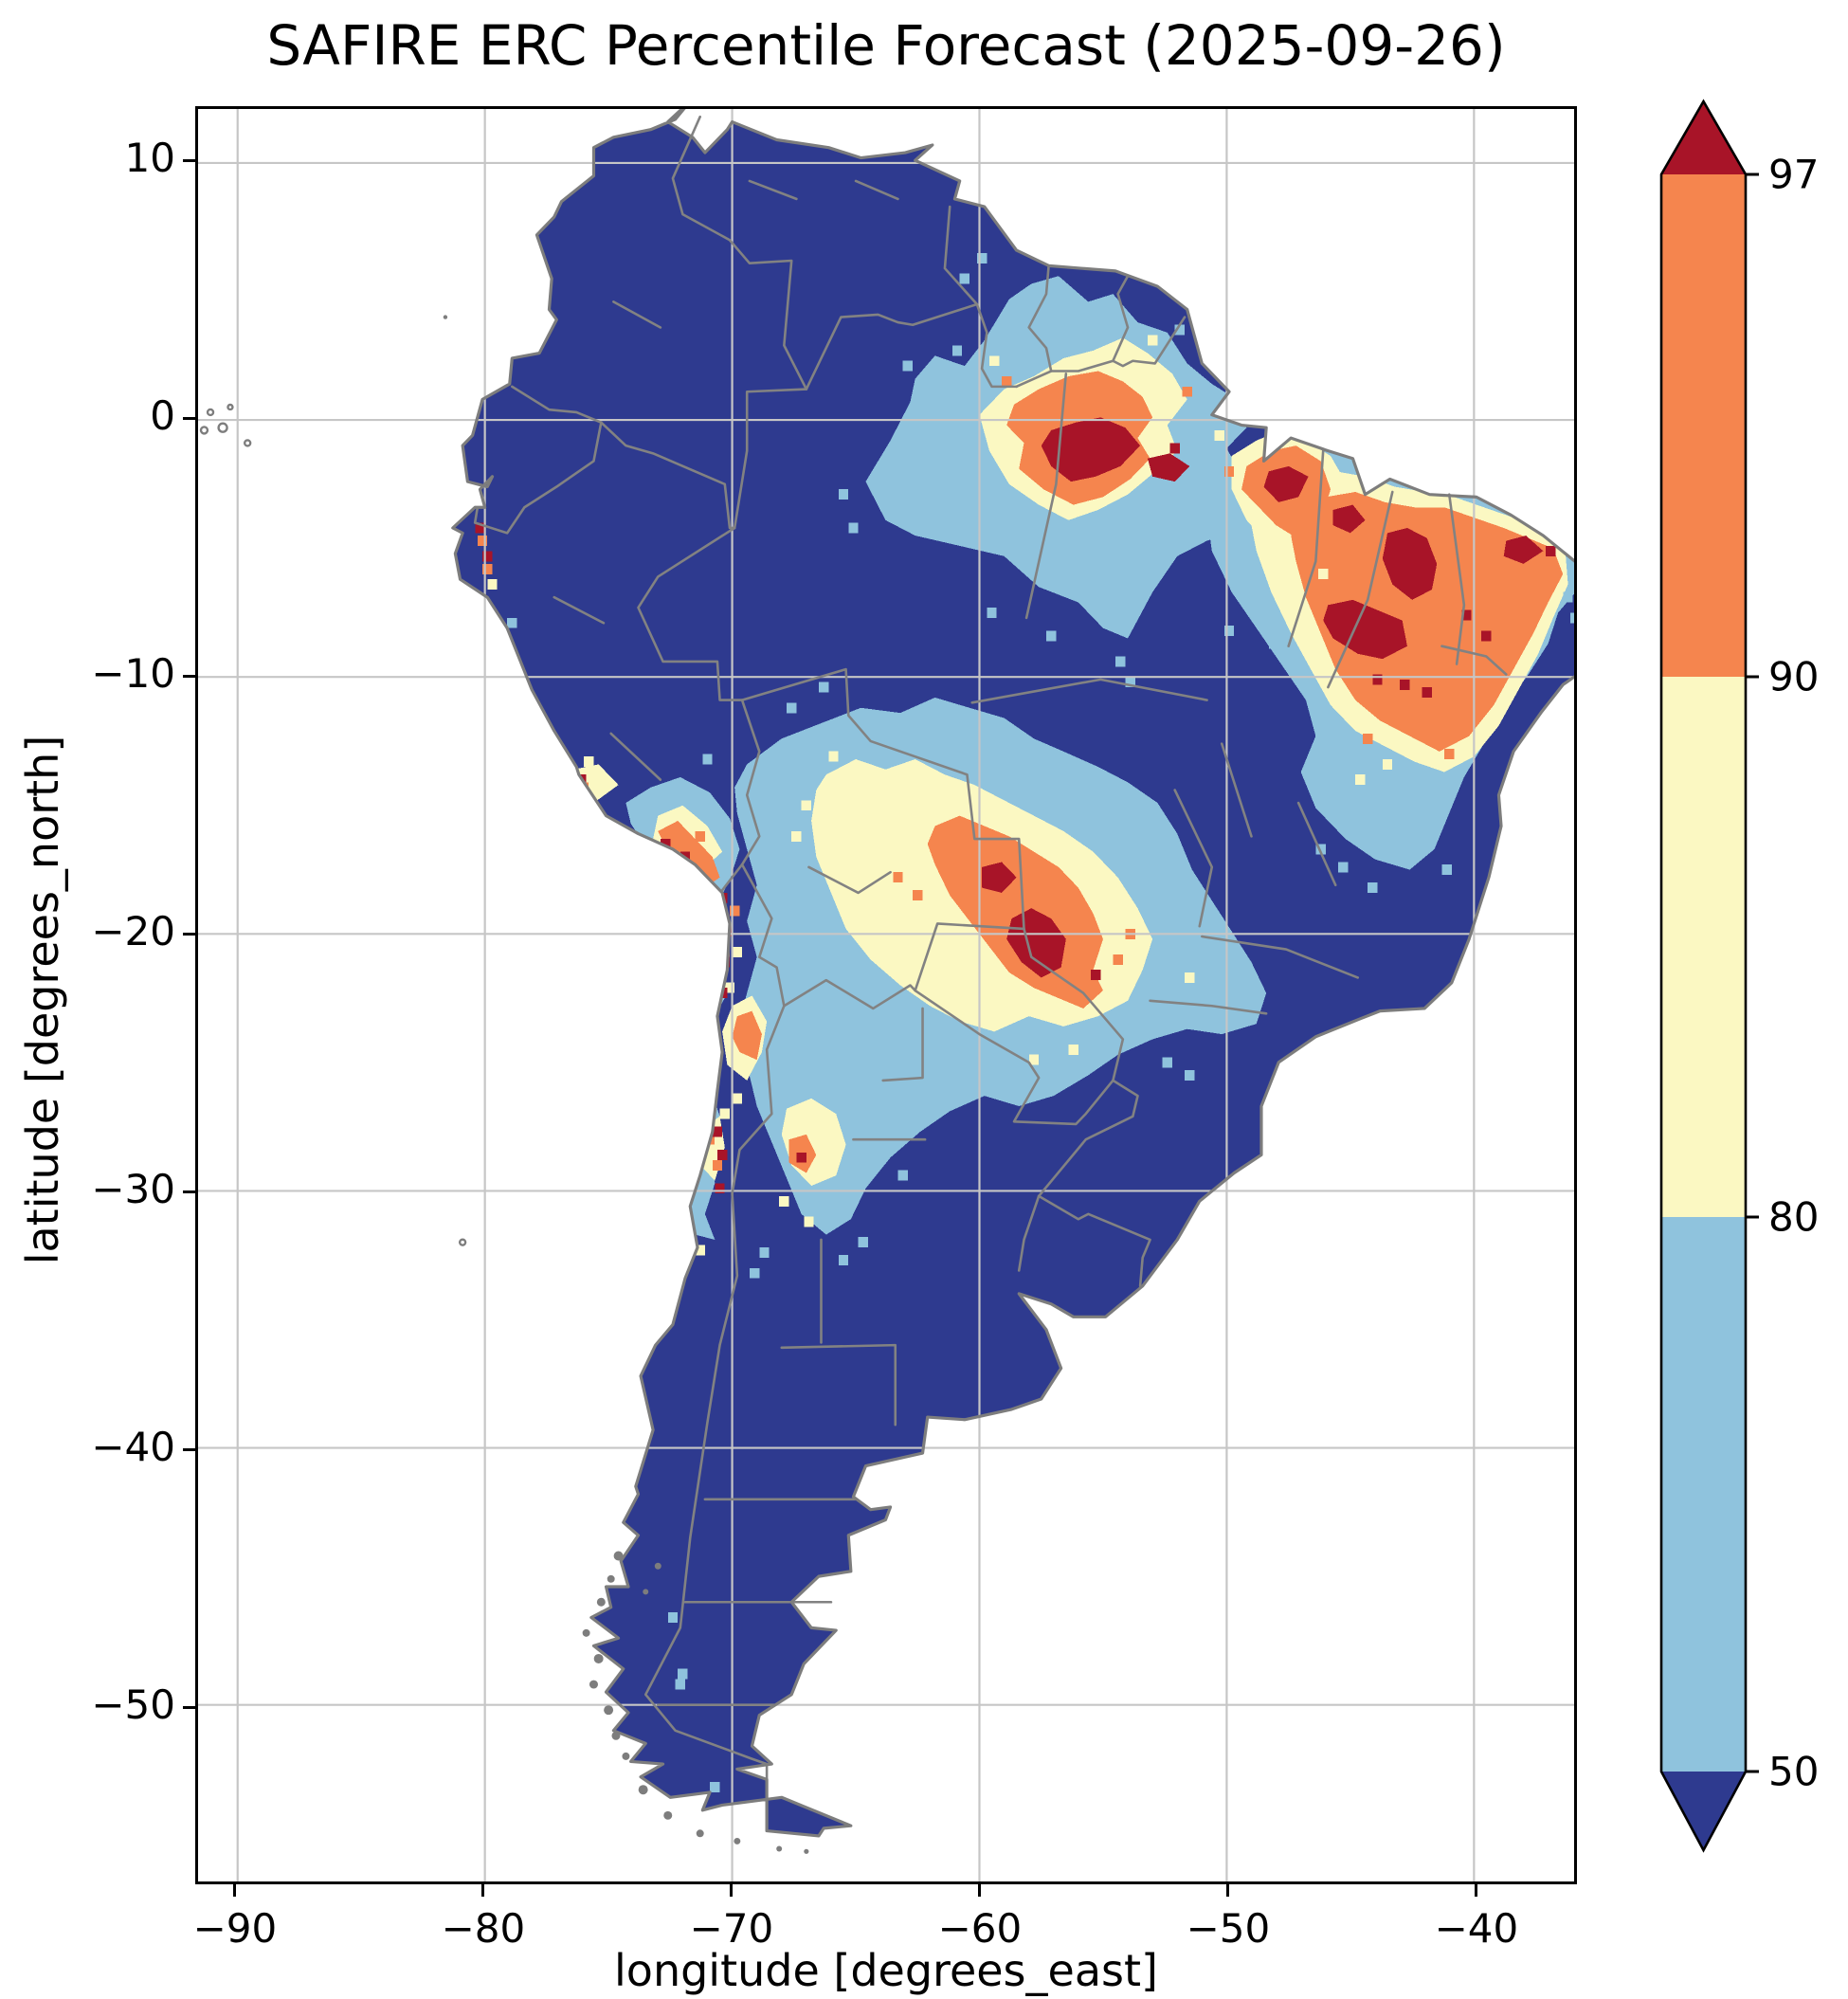 The height and width of the screenshot is (1999, 1848). I want to click on y-tick-label: −10, so click(133, 674).